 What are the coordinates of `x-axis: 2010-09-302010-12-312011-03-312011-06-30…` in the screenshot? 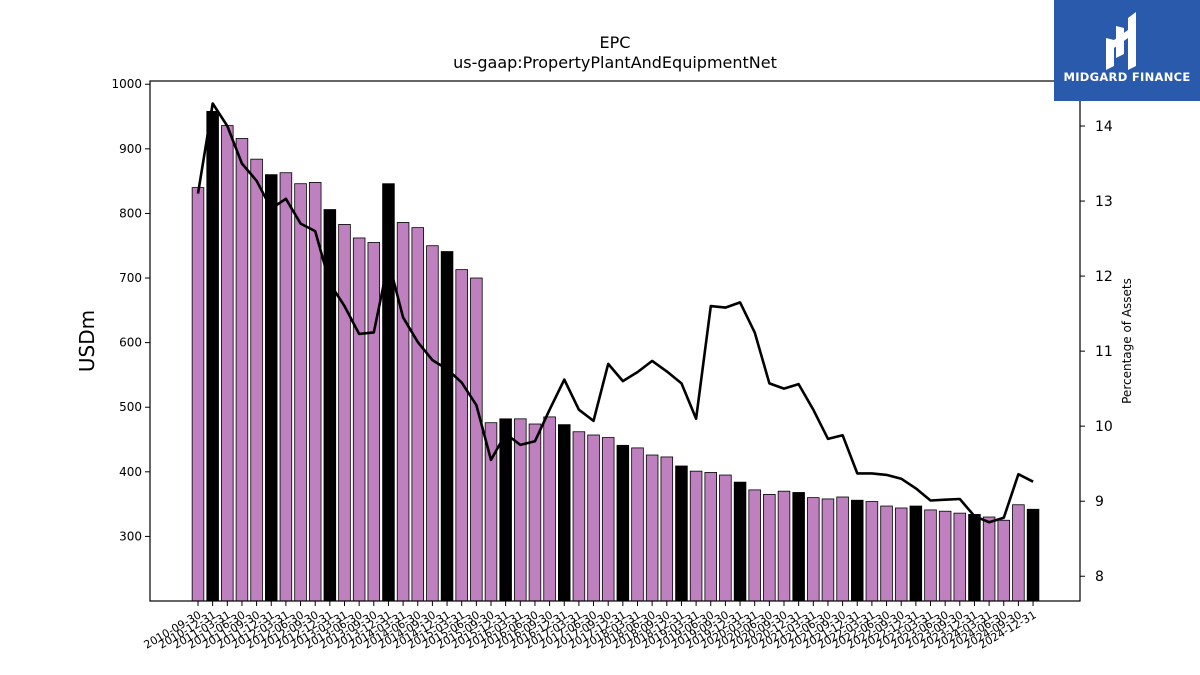 It's located at (590, 626).